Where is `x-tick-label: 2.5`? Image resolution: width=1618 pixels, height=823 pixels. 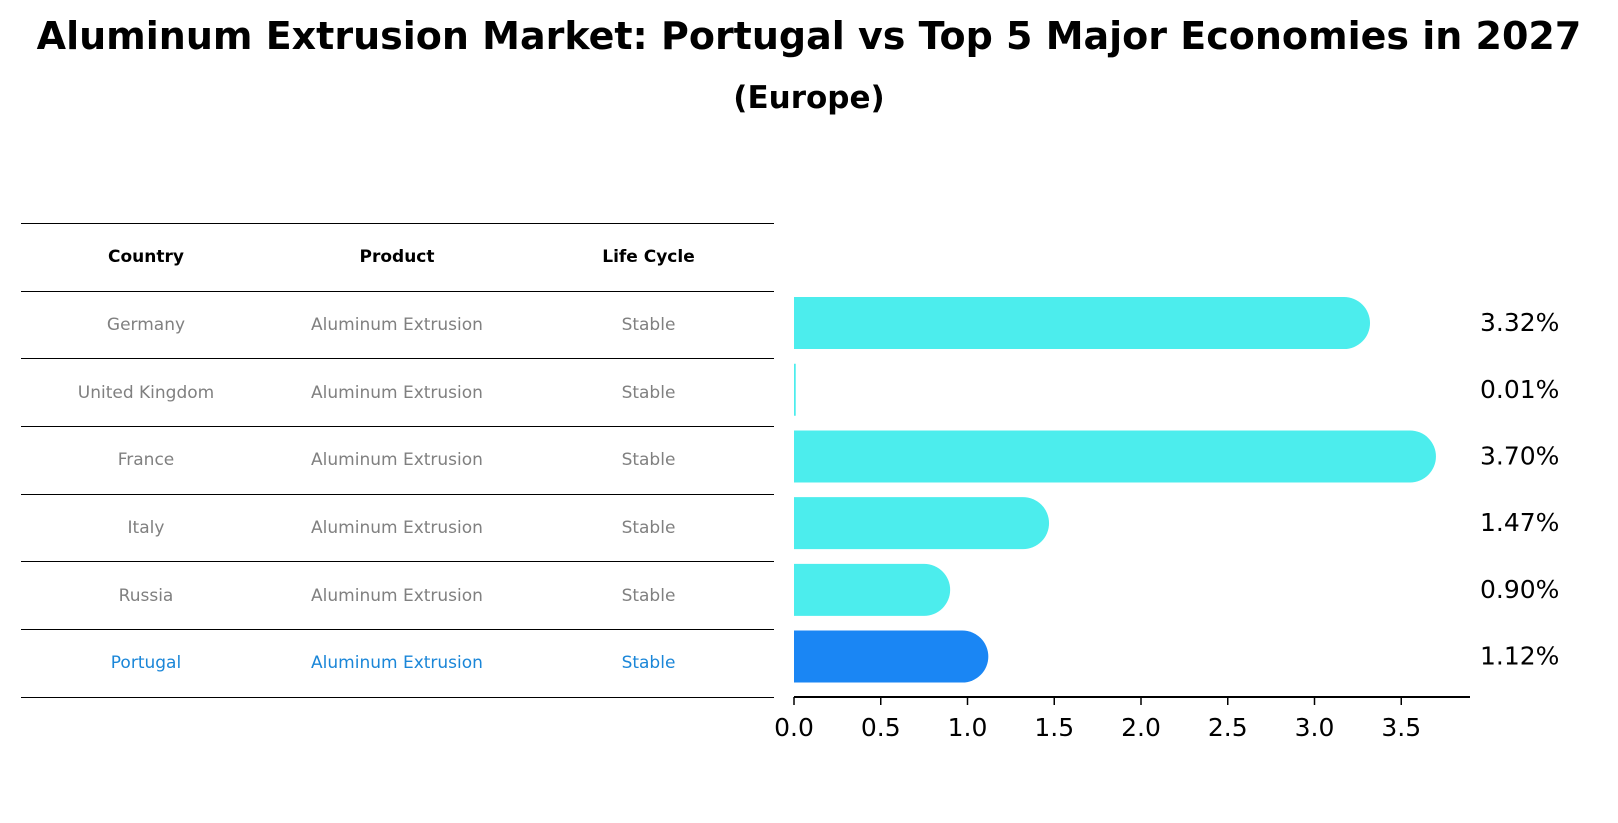
x-tick-label: 2.5 is located at coordinates (1228, 727).